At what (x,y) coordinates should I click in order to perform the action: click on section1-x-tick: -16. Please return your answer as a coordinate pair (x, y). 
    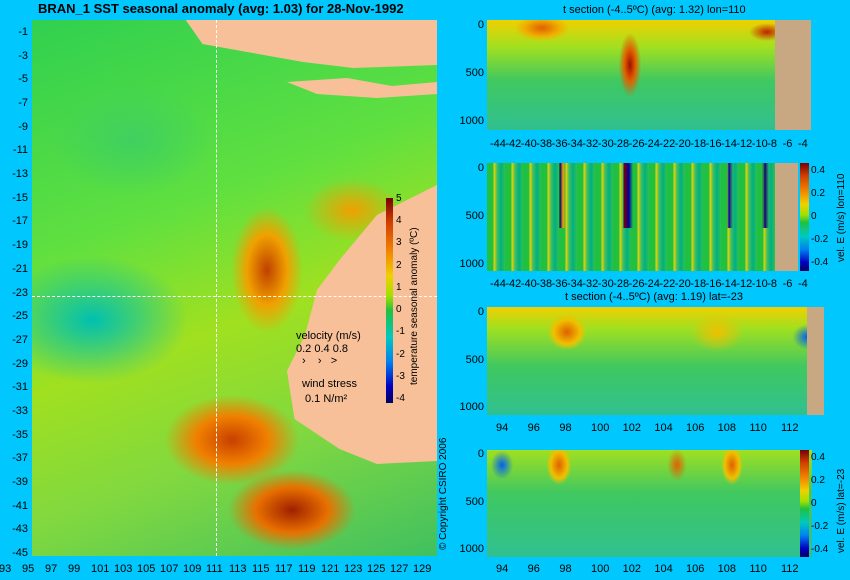
    Looking at the image, I should click on (713, 144).